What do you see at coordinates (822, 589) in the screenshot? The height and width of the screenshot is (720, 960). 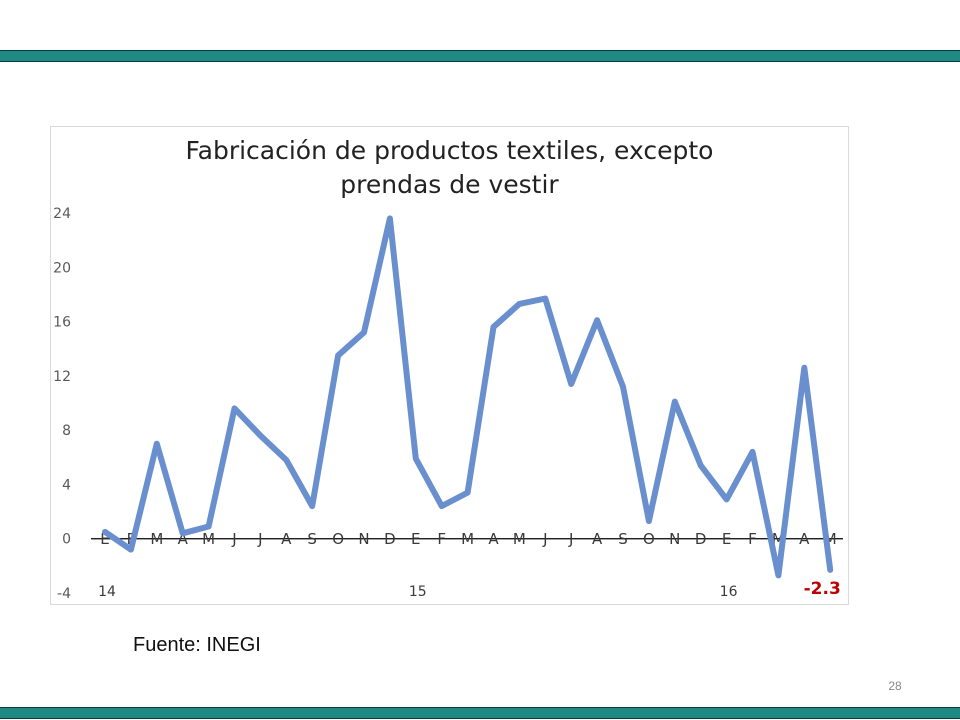 I see `last-value-label: -2.3` at bounding box center [822, 589].